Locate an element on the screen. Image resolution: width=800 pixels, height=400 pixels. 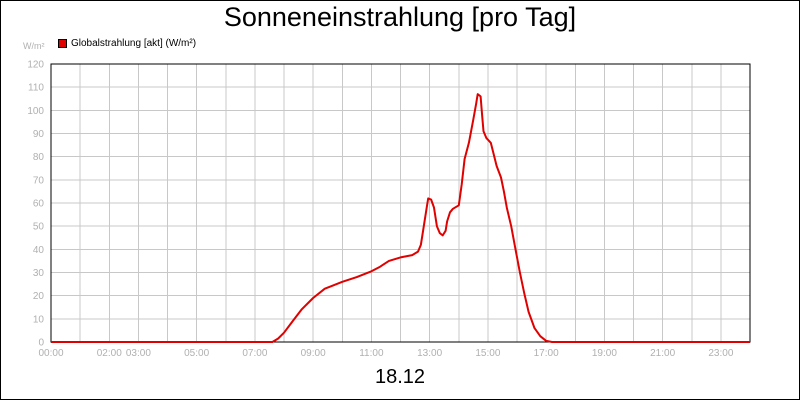
x-tick-label: 19:00 is located at coordinates (604, 353).